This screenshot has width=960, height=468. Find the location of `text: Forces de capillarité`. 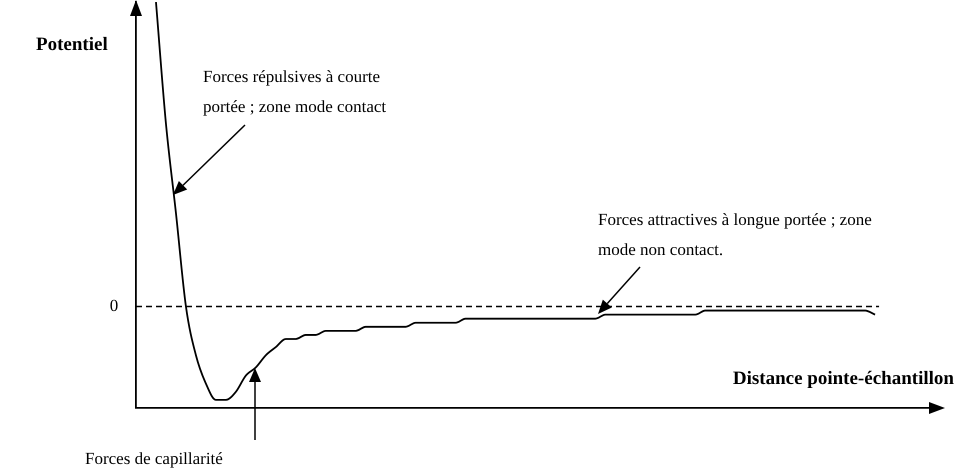

text: Forces de capillarité is located at coordinates (154, 458).